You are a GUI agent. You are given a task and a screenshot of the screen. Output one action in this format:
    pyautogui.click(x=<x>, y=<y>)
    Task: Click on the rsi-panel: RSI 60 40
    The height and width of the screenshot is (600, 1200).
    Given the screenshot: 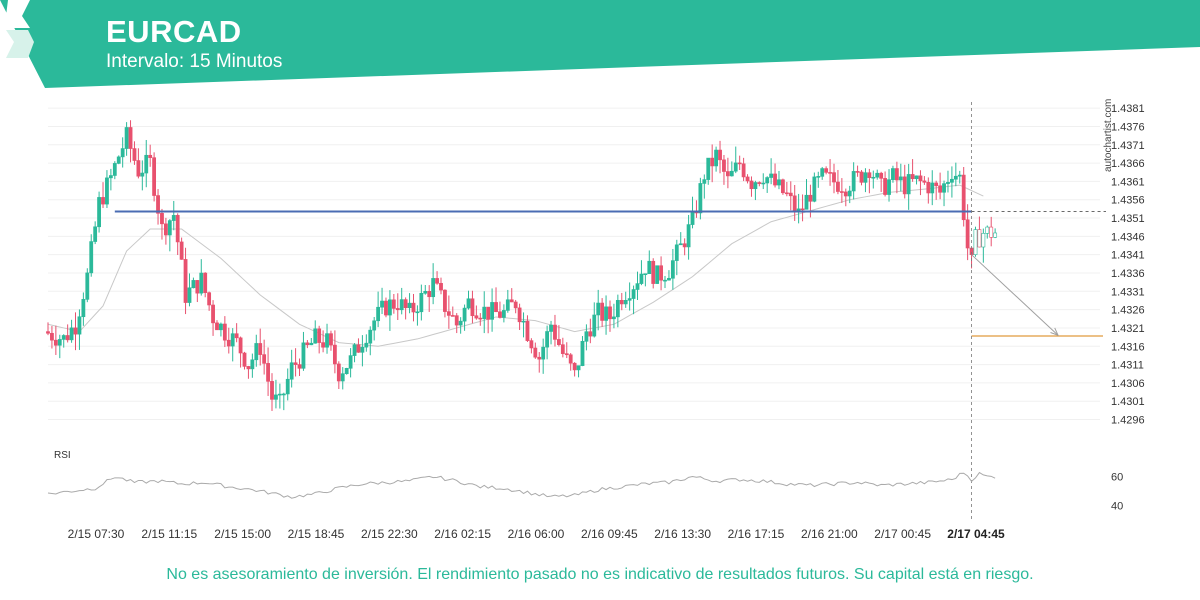 What is the action you would take?
    pyautogui.click(x=585, y=481)
    